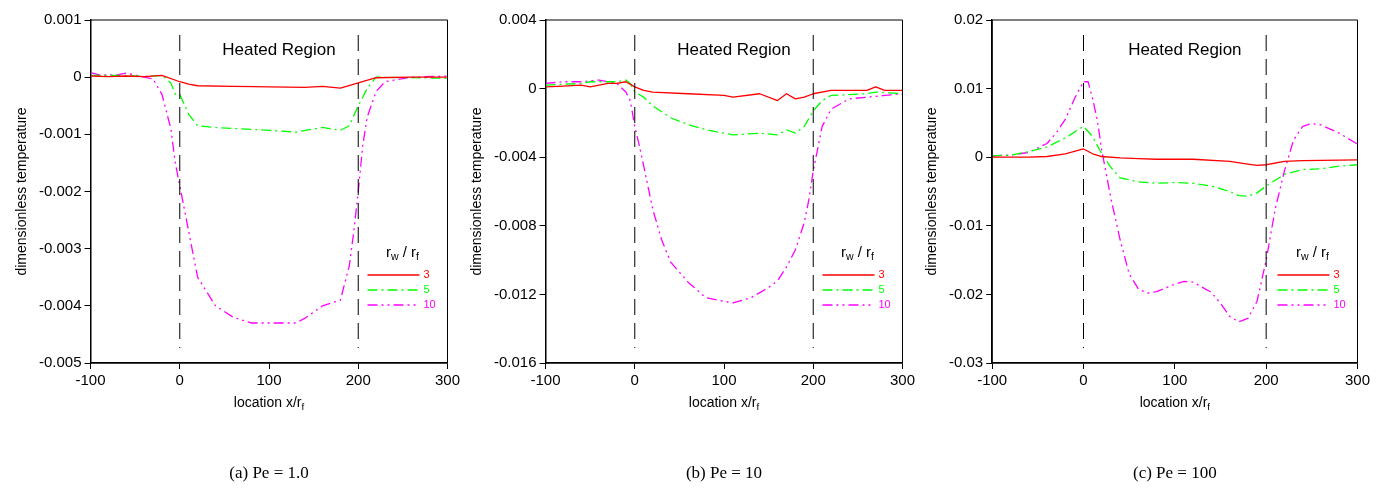 This screenshot has width=1382, height=497. I want to click on y-tick-label: -0.001, so click(60, 133).